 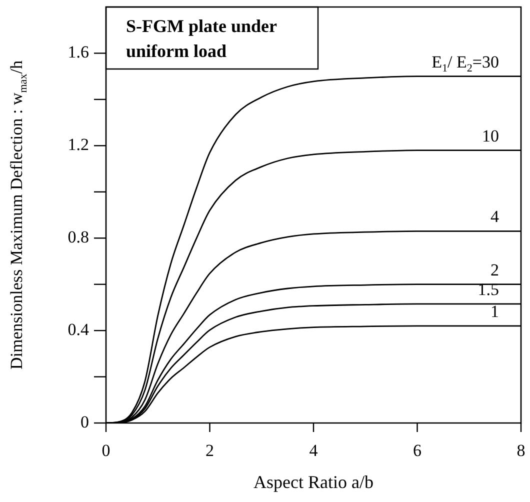 What do you see at coordinates (78, 52) in the screenshot?
I see `y-tick-label: 1.6` at bounding box center [78, 52].